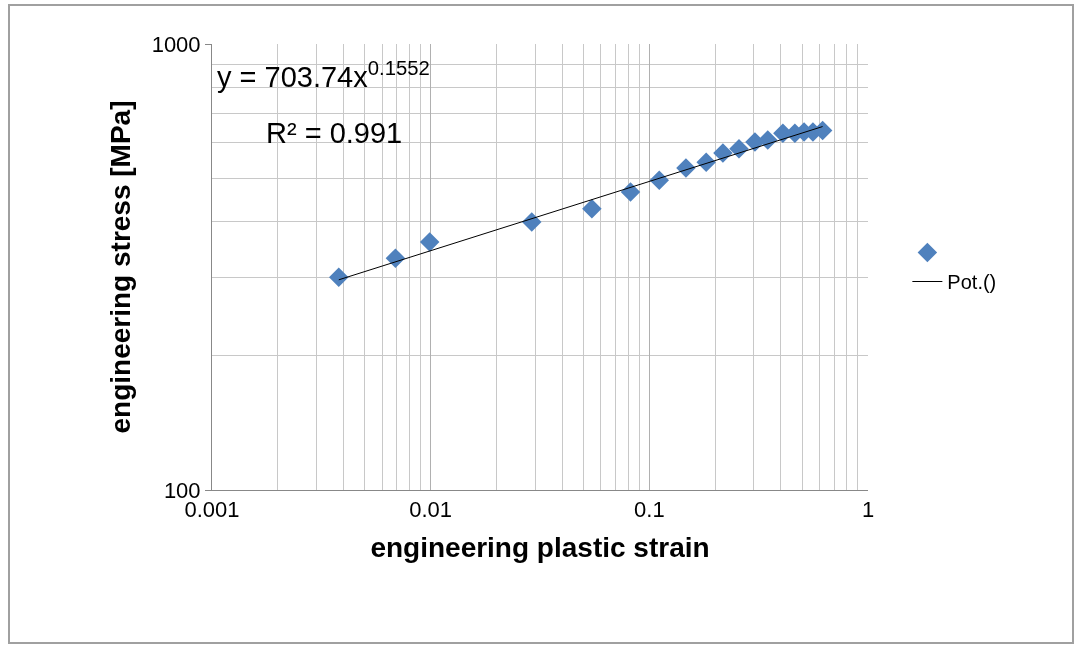  Describe the element at coordinates (972, 282) in the screenshot. I see `legend-label: Pot.()` at that location.